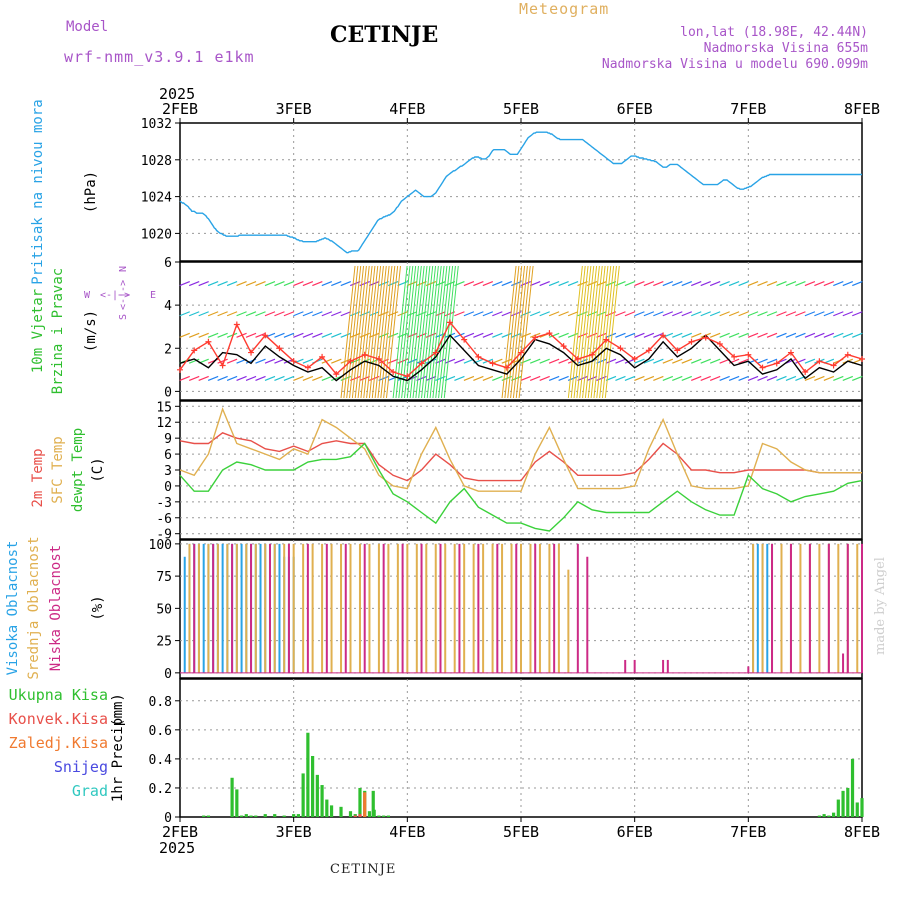  I want to click on wind-compass: N <-|-> S W <-|-> E, so click(120, 293).